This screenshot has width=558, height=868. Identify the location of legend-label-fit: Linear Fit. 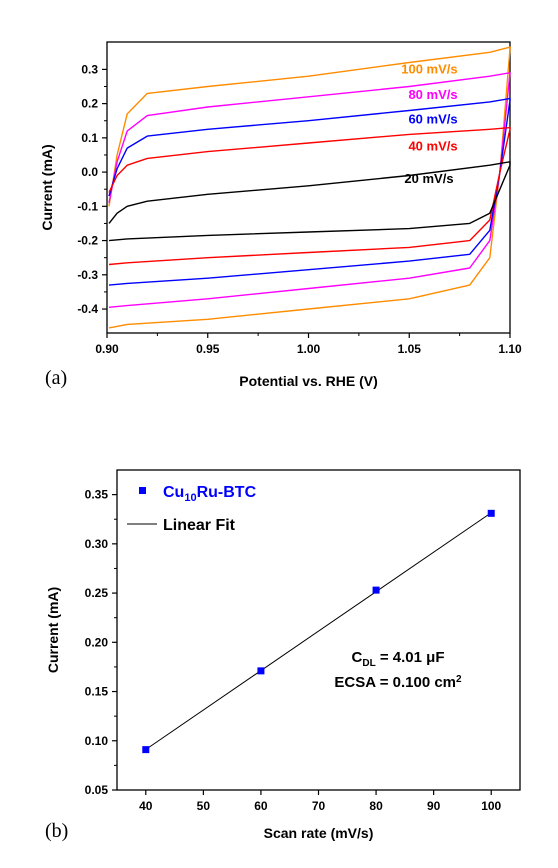
(199, 525).